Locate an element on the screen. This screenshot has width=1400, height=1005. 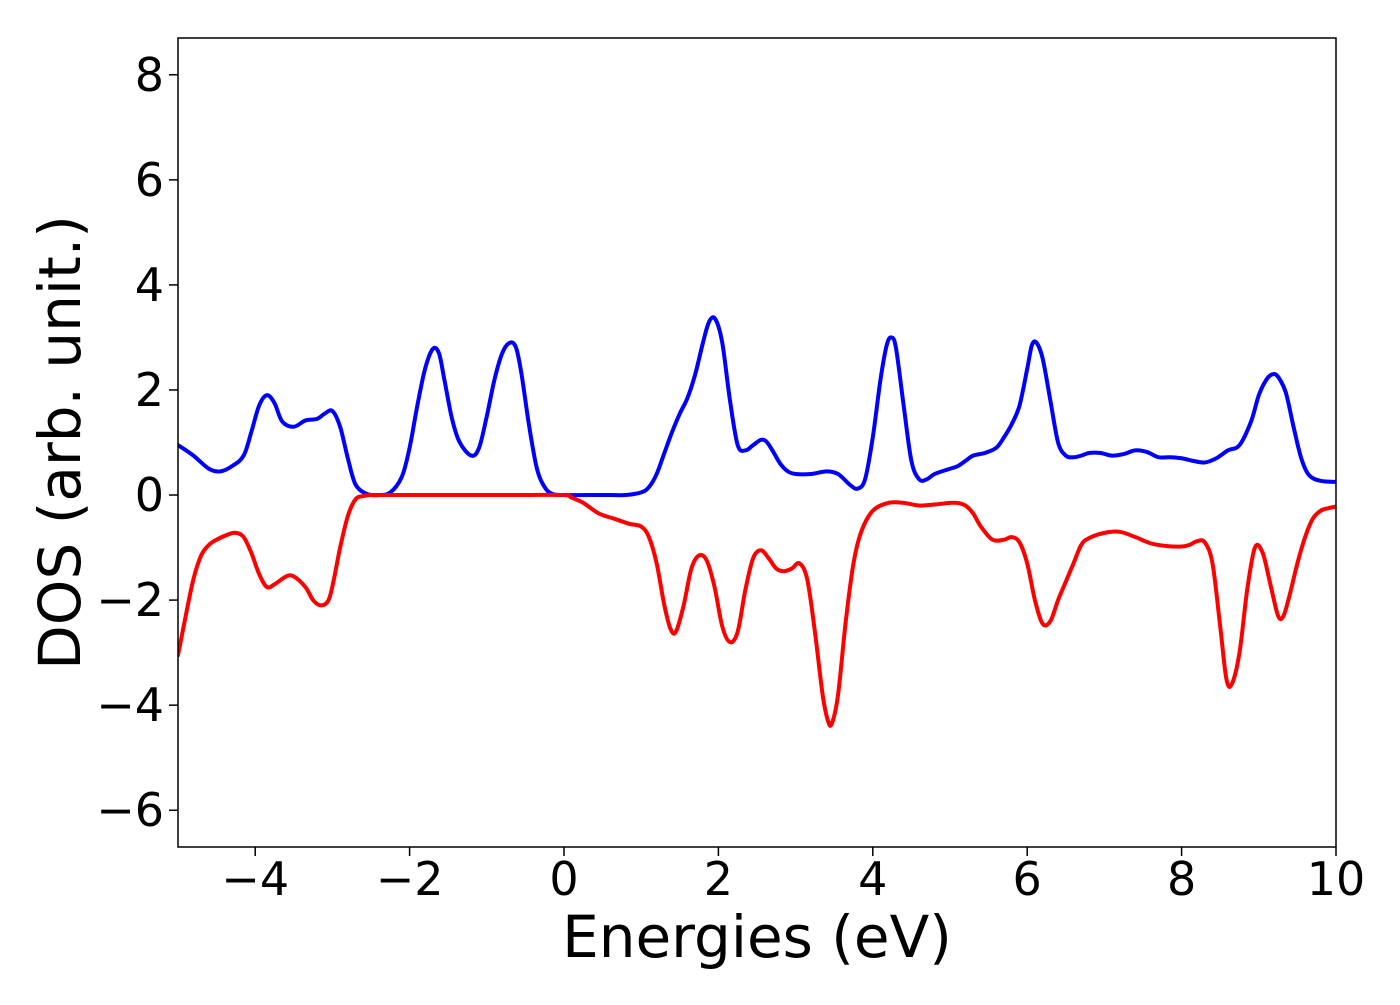
x-axis-ticks: −4 −2 0 2 4 6 8 10 is located at coordinates (793, 876).